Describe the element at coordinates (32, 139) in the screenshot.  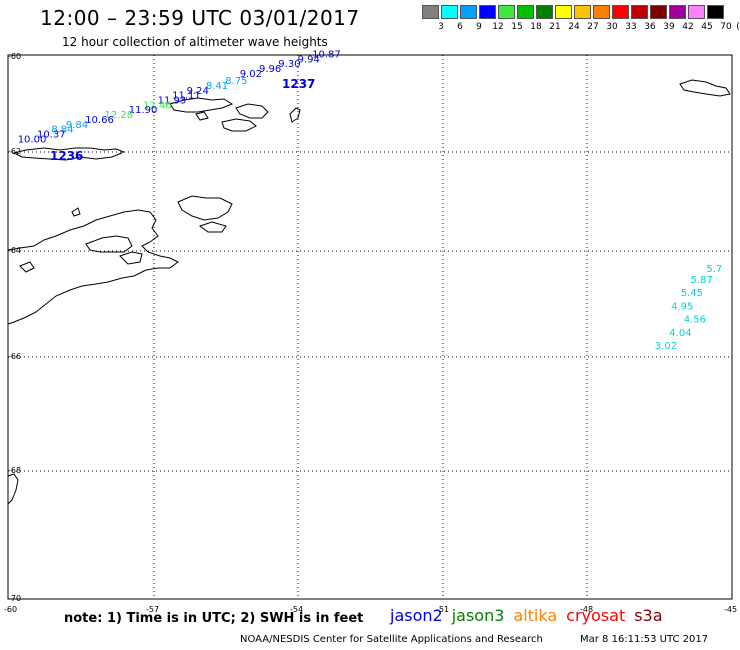
I see `swh-point-label: 10.00` at that location.